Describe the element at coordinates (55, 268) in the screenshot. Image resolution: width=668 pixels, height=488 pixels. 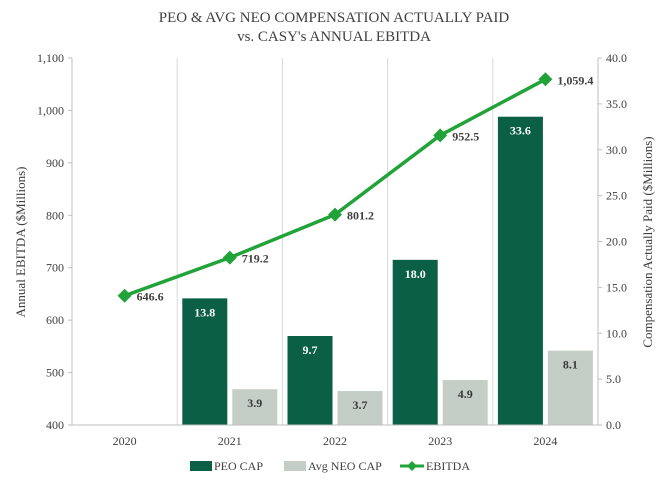
I see `y-left-tick-label: 700` at that location.